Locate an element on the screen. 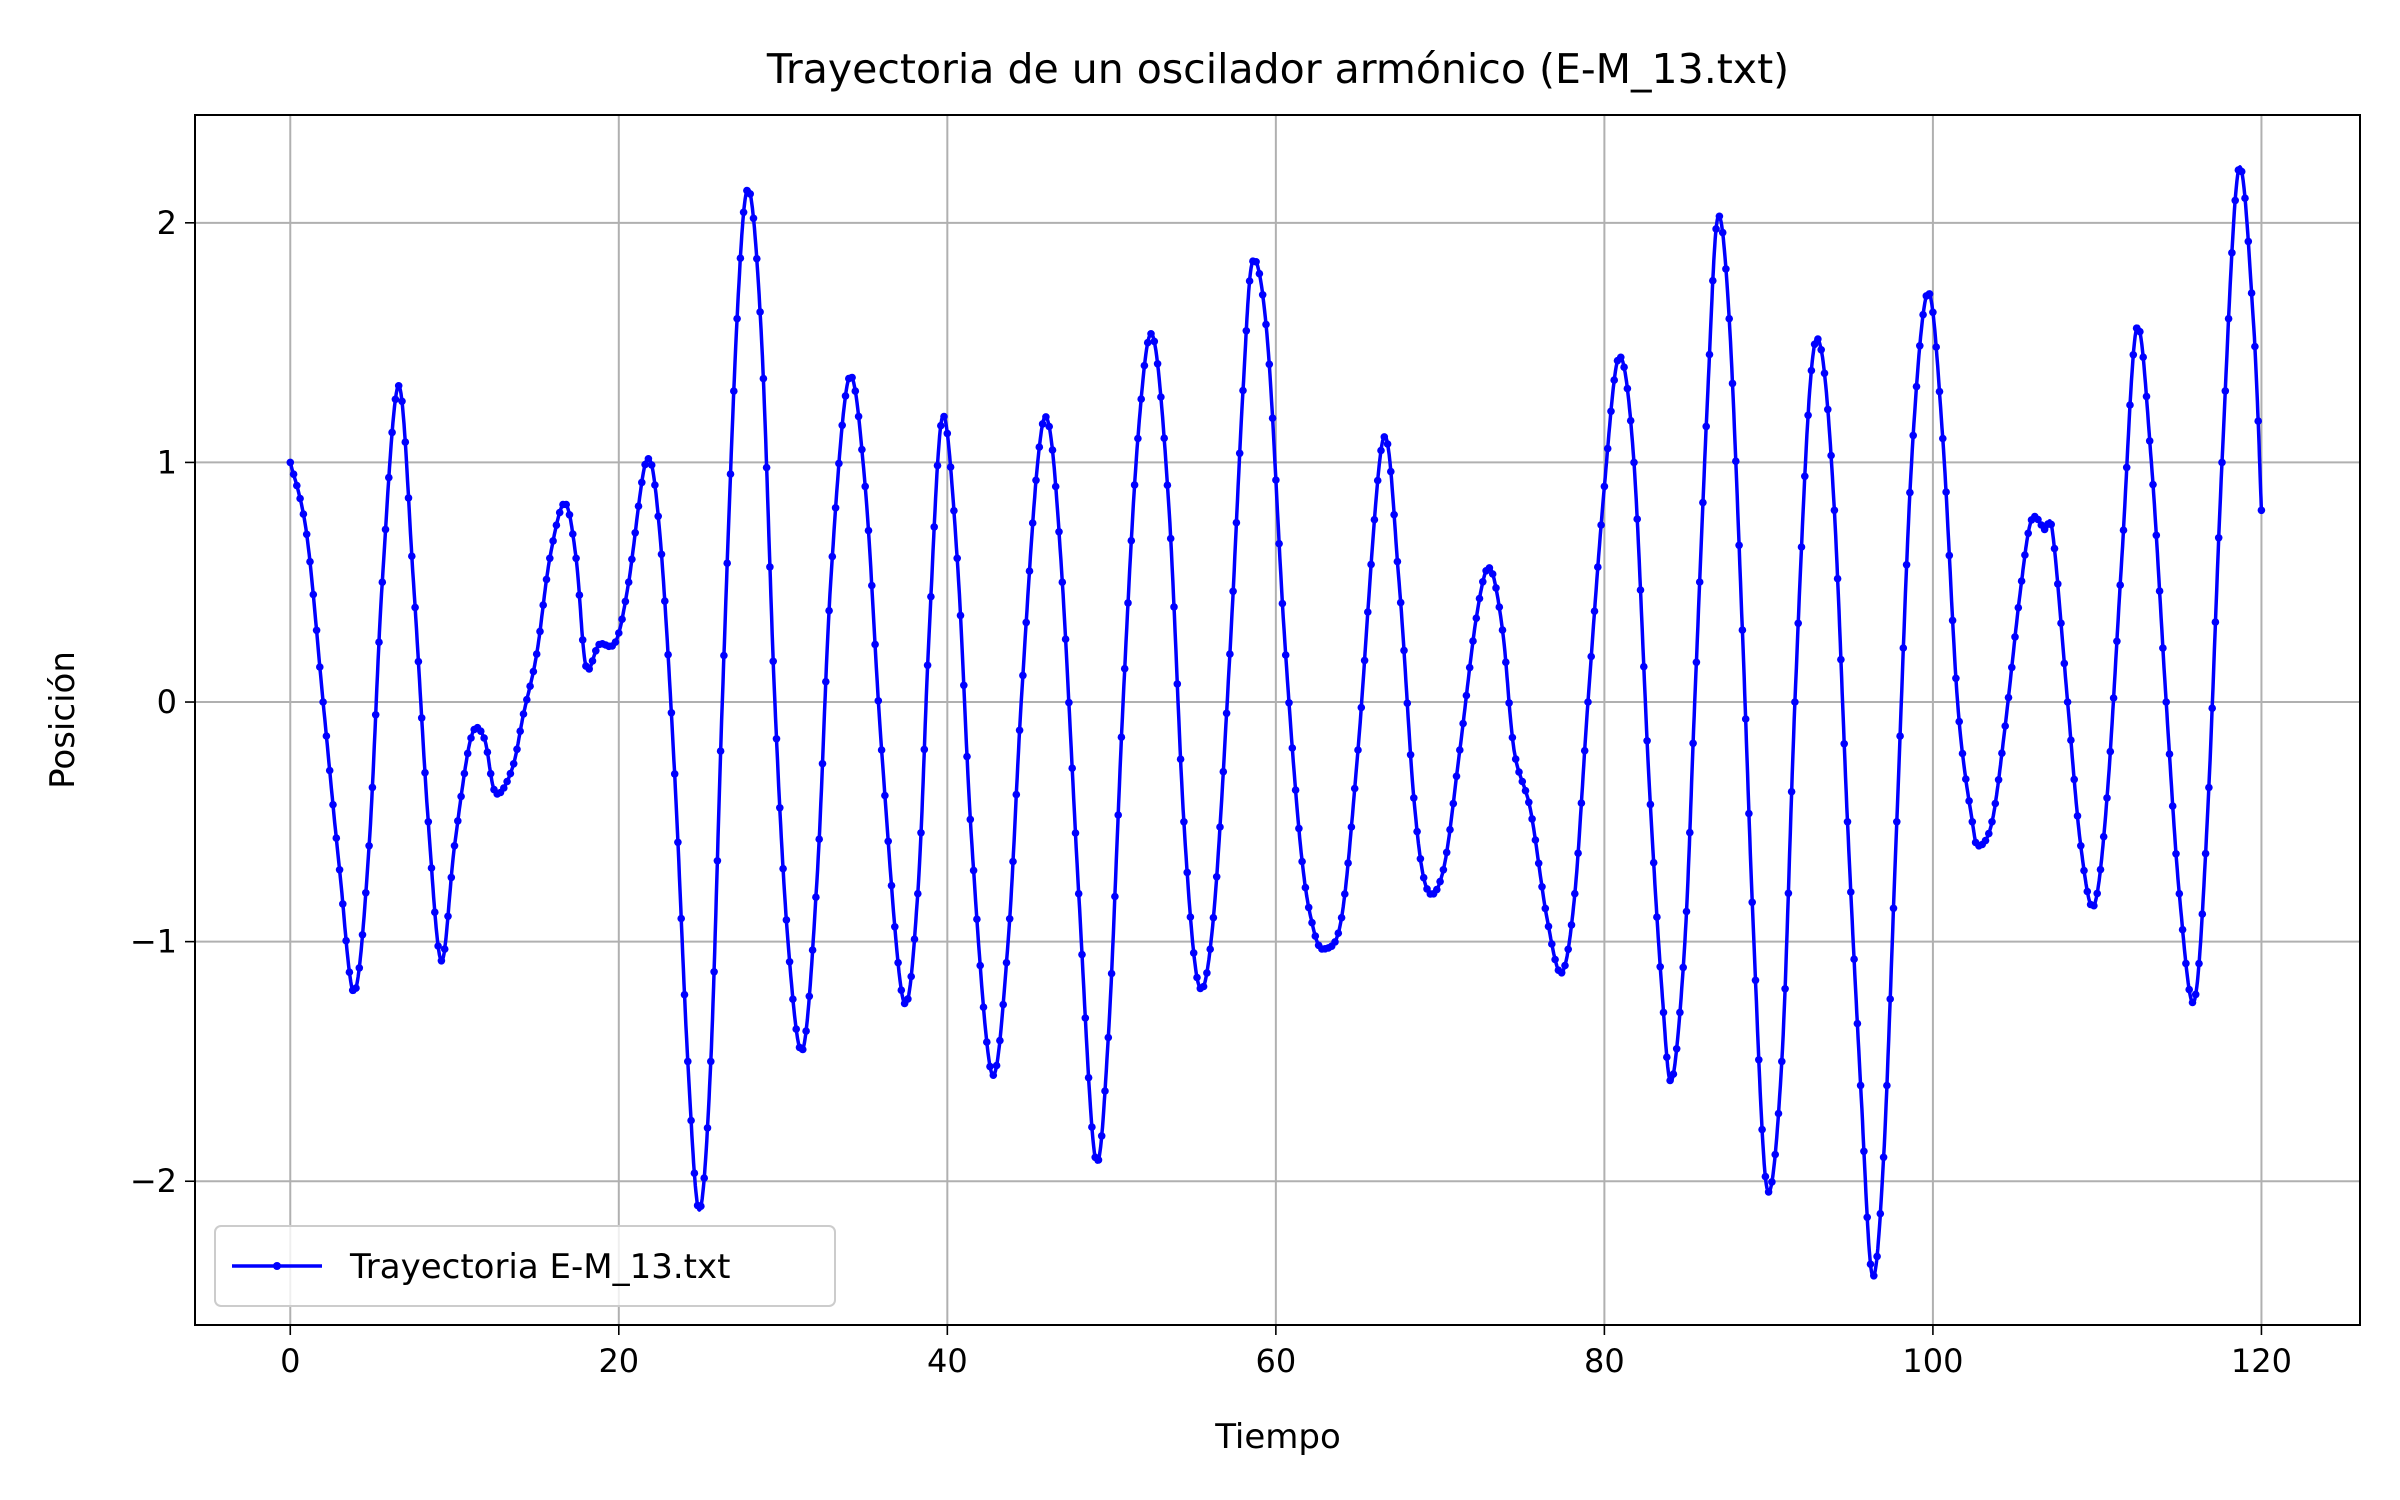 The width and height of the screenshot is (2400, 1500). y-axis-label: Posición is located at coordinates (63, 720).